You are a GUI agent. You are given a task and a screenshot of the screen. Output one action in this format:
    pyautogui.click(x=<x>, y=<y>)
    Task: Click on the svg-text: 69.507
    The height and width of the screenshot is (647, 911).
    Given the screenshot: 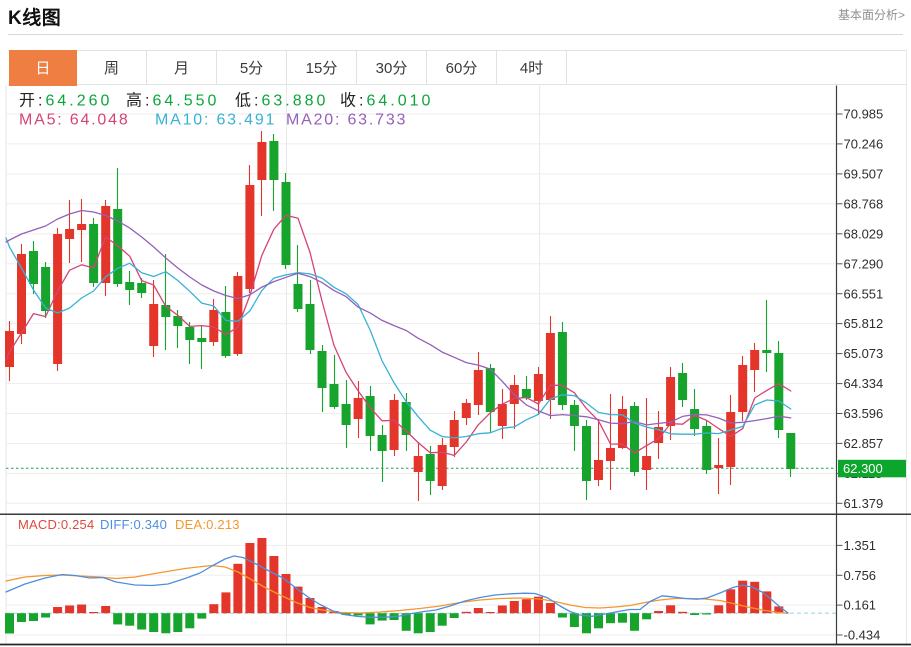 What is the action you would take?
    pyautogui.click(x=864, y=174)
    